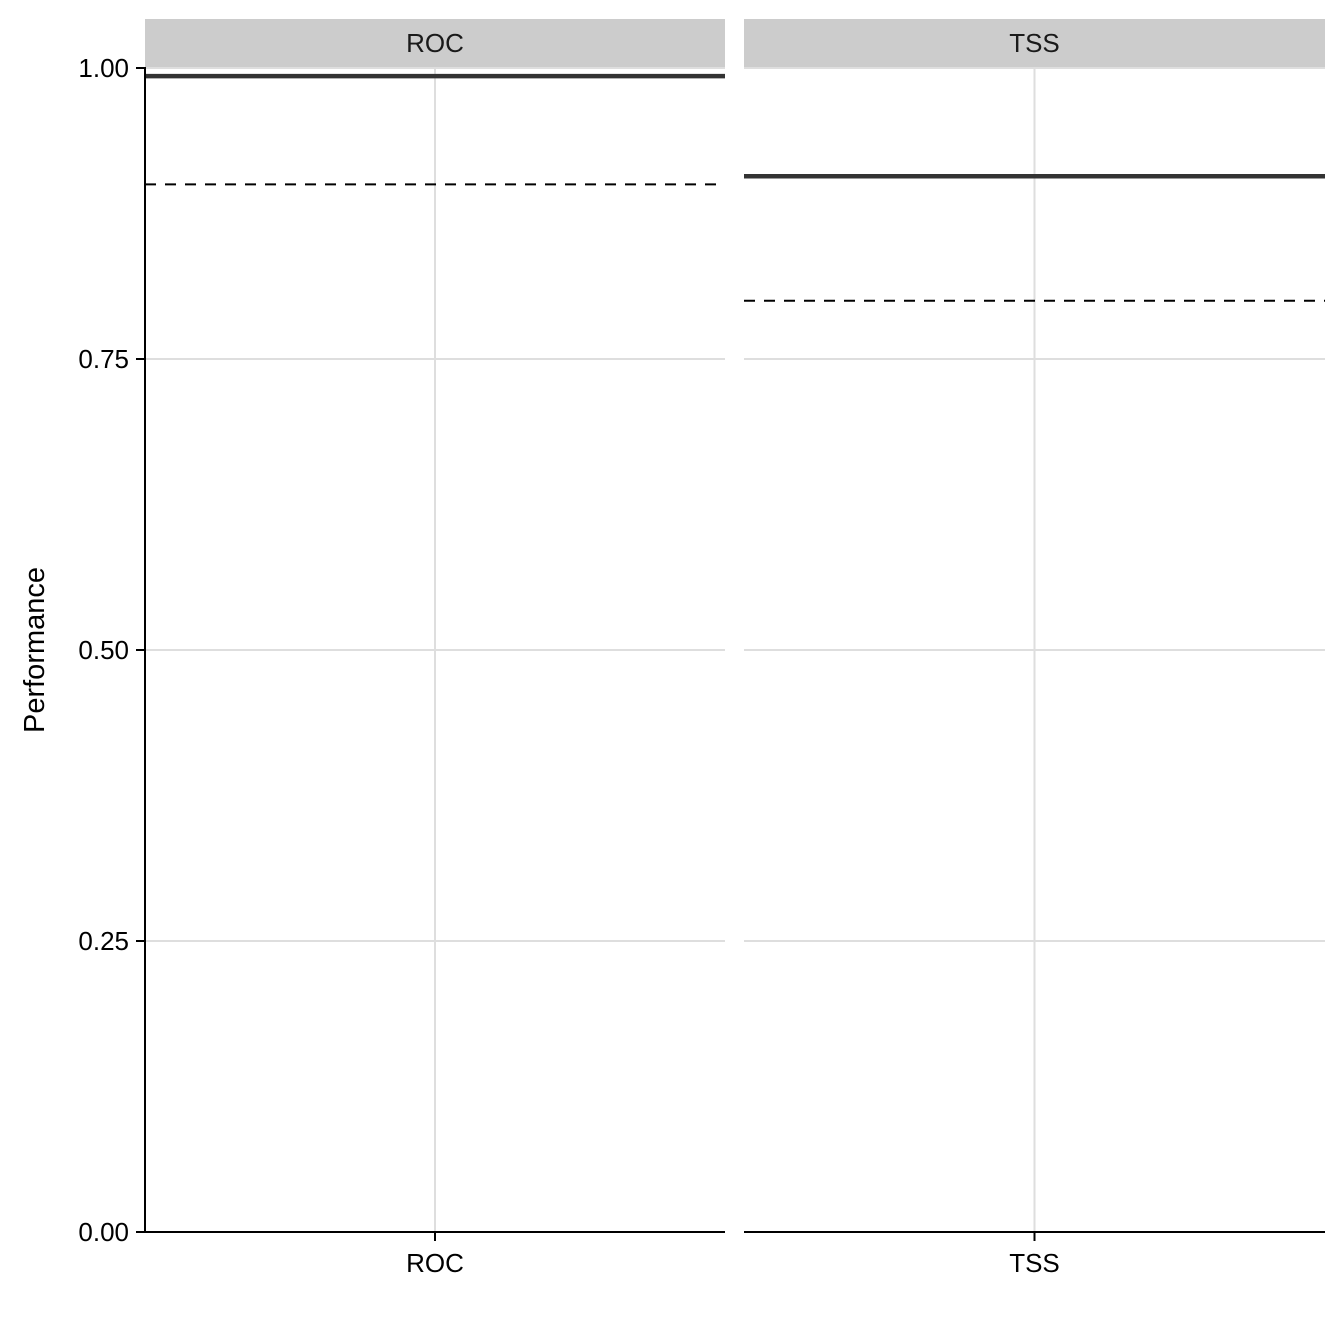 This screenshot has width=1344, height=1344. Describe the element at coordinates (103, 650) in the screenshot. I see `y-tick-label: 0.50` at that location.